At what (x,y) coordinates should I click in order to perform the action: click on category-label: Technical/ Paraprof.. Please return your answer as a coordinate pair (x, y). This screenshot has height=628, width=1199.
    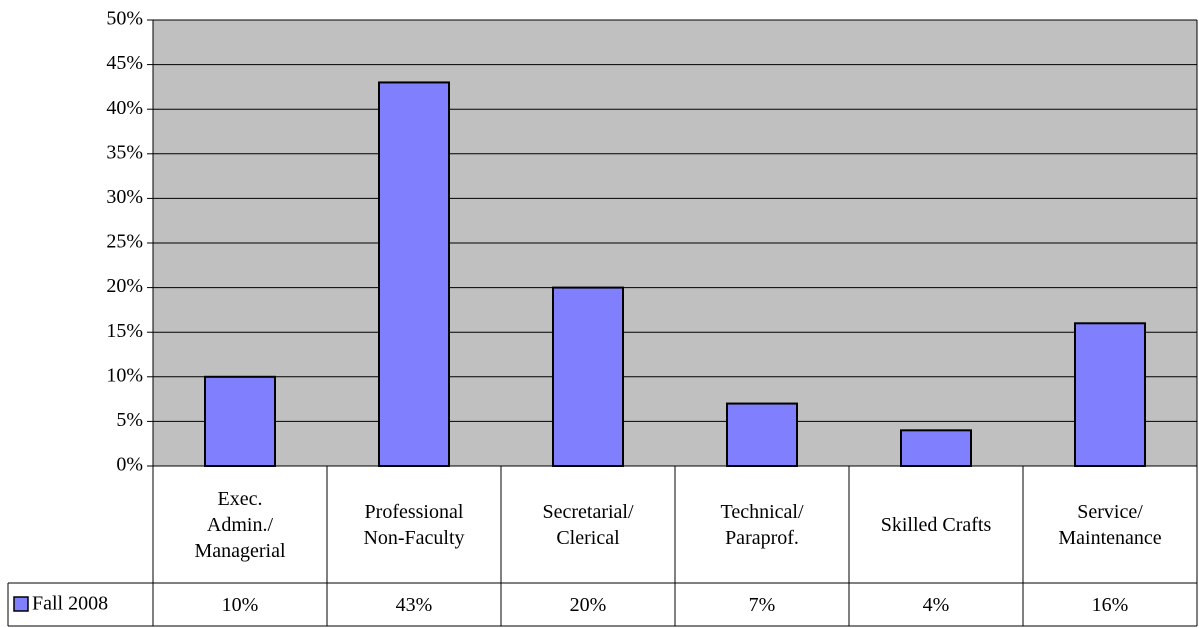
    Looking at the image, I should click on (762, 524).